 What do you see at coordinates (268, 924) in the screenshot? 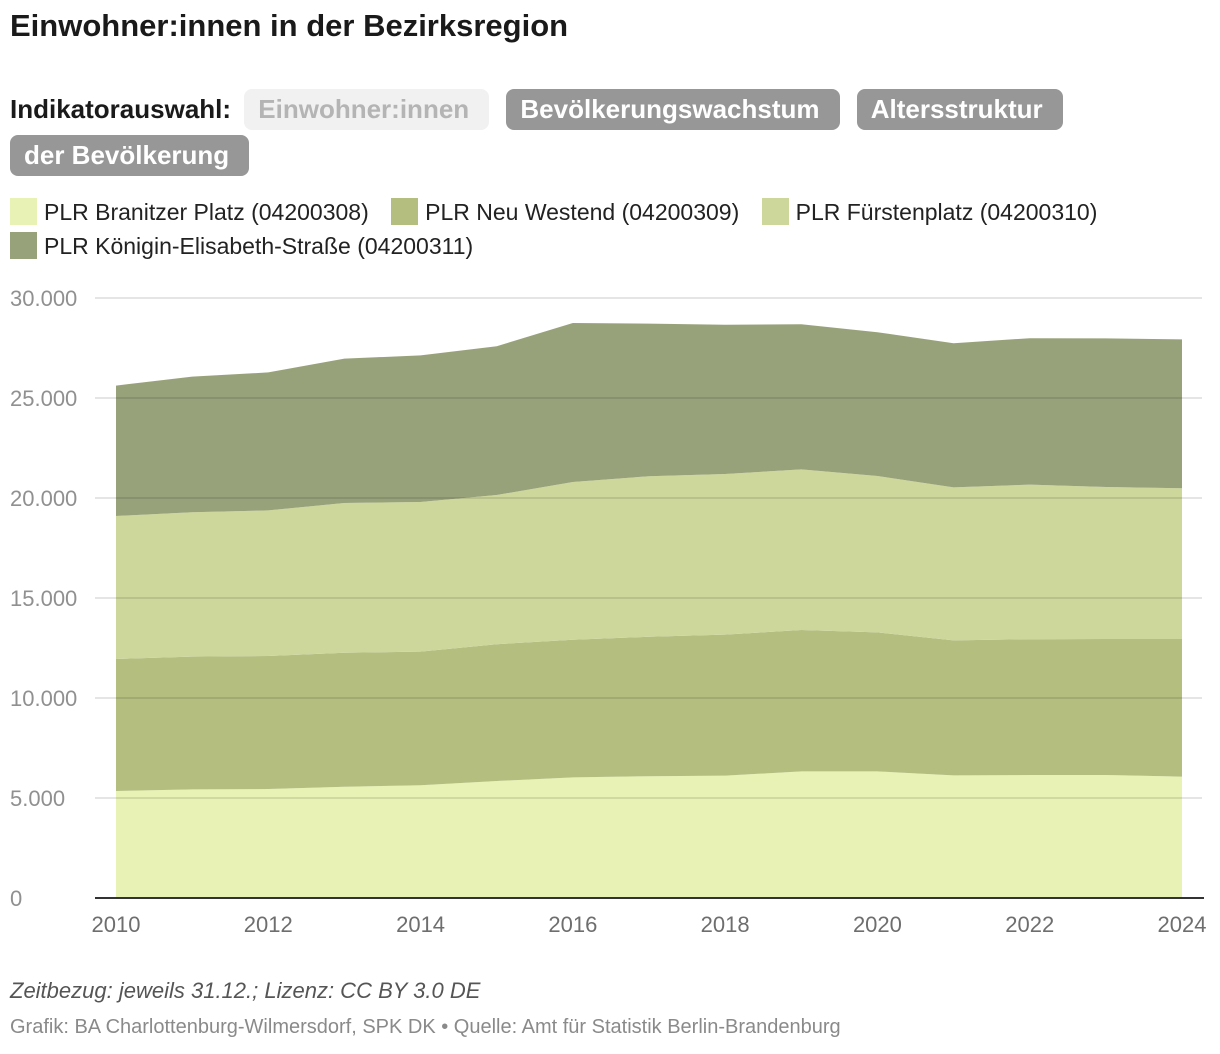
I see `x-tick-label: 2012` at bounding box center [268, 924].